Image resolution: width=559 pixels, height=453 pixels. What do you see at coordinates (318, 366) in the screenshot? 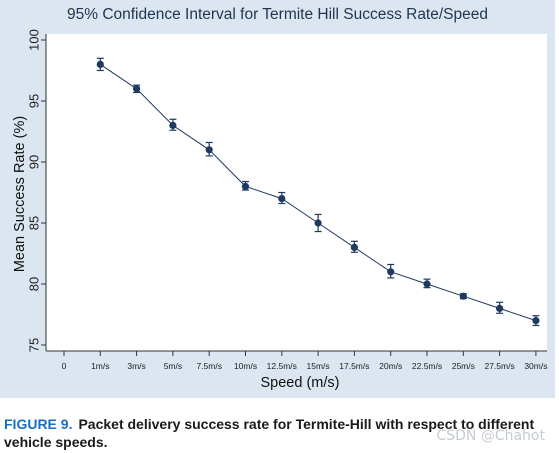
I see `x-tick-label: 15m/s` at bounding box center [318, 366].